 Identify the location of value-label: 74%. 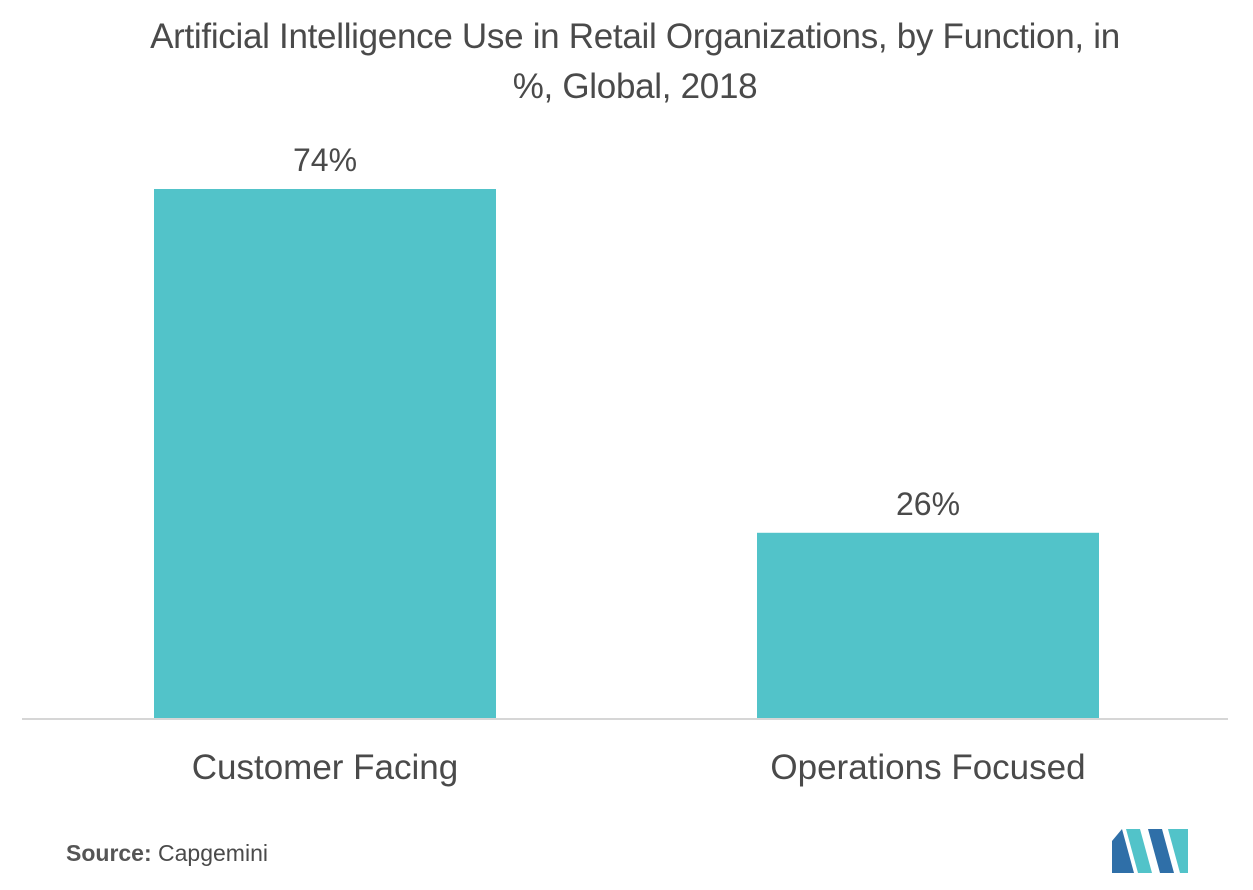
(325, 160).